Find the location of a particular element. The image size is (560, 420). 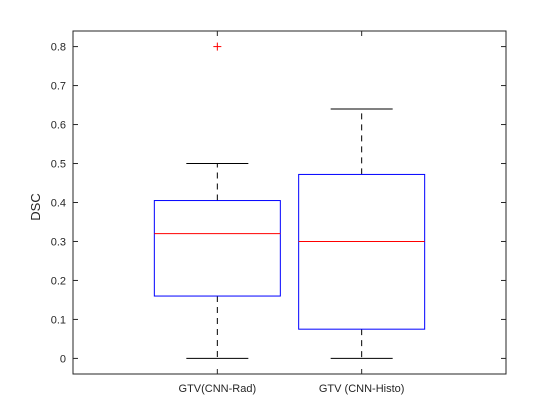

x-tick-label: GTV (CNN-Histo) is located at coordinates (362, 389).